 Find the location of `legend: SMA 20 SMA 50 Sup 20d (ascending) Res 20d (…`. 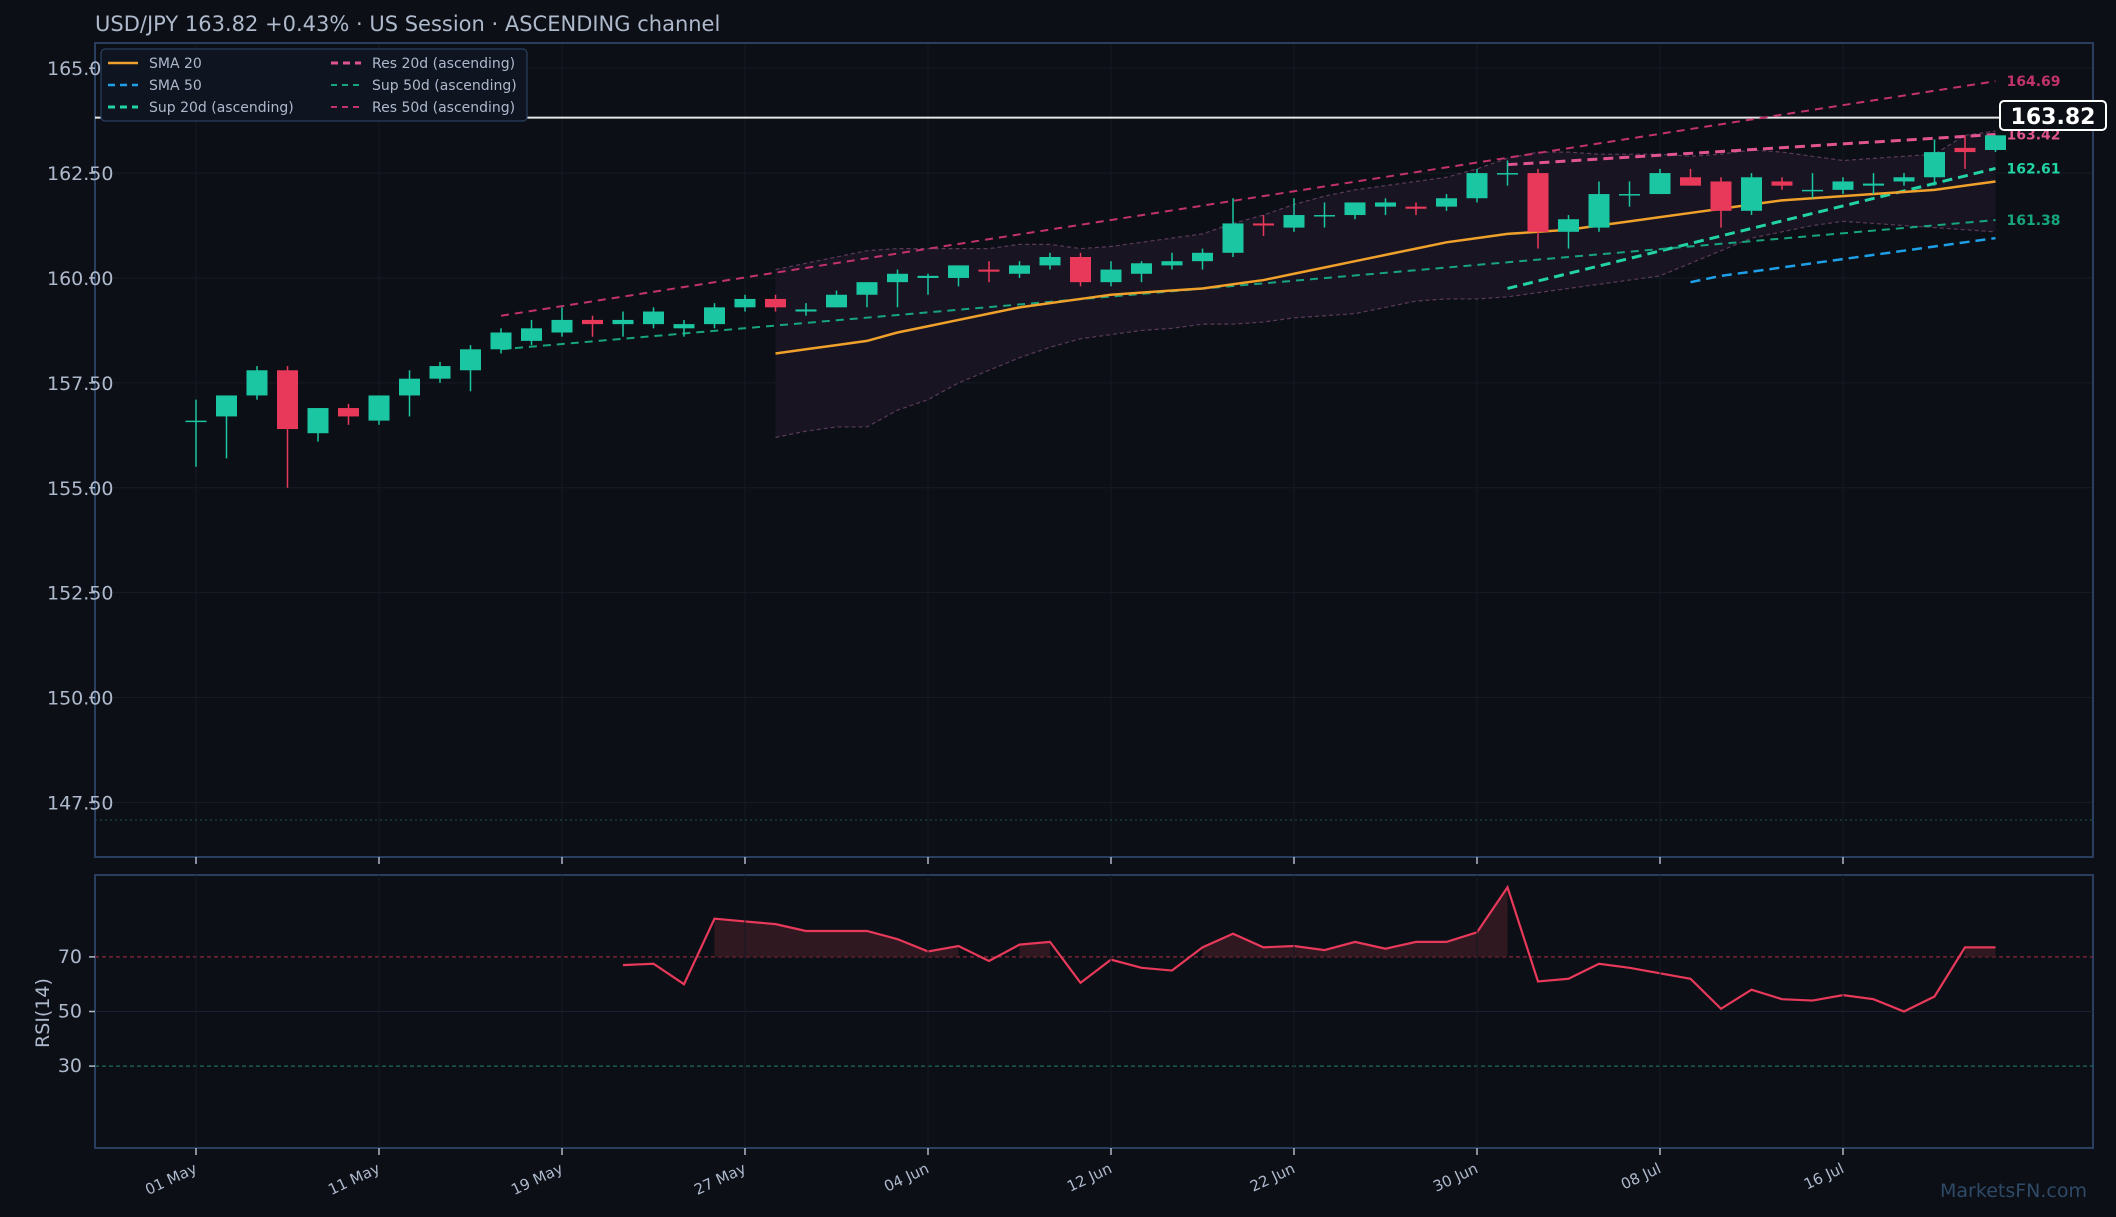

legend: SMA 20 SMA 50 Sup 20d (ascending) Res 20d (… is located at coordinates (314, 85).